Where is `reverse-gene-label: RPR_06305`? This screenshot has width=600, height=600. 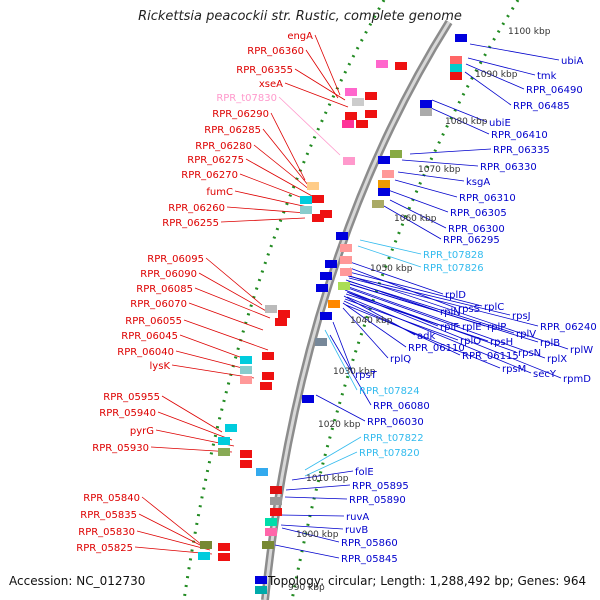 reverse-gene-label: RPR_06305 is located at coordinates (478, 213).